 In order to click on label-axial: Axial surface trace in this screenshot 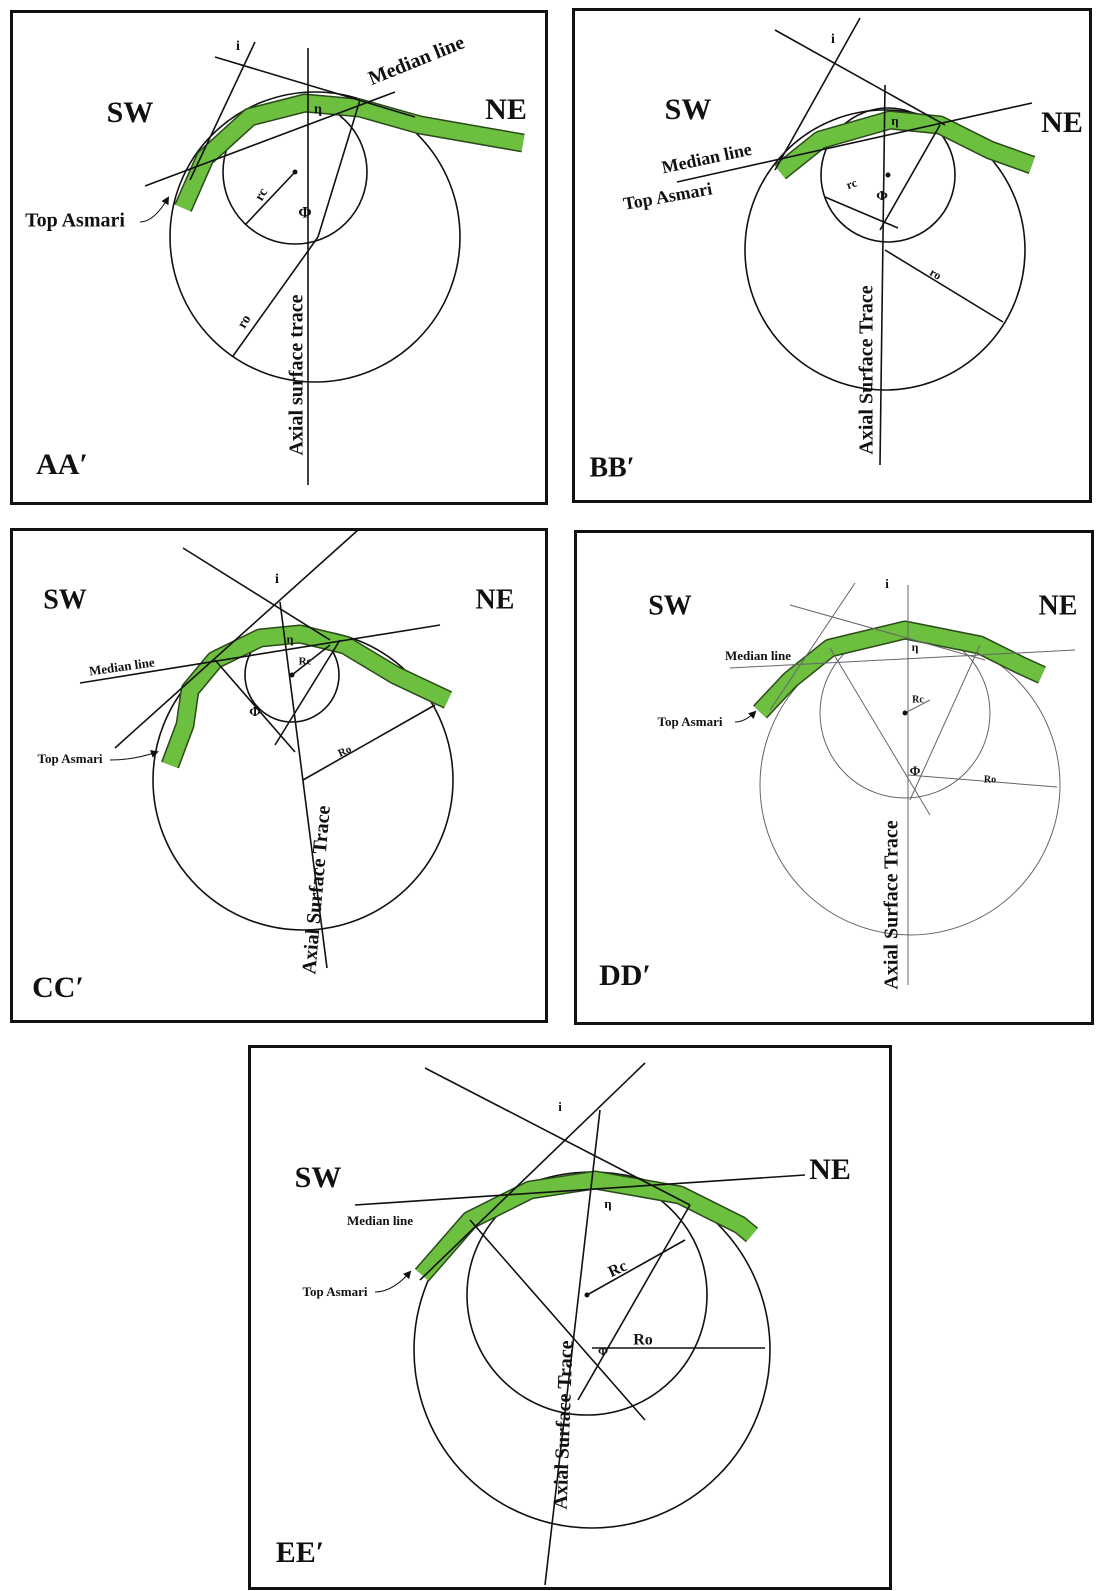, I will do `click(297, 374)`.